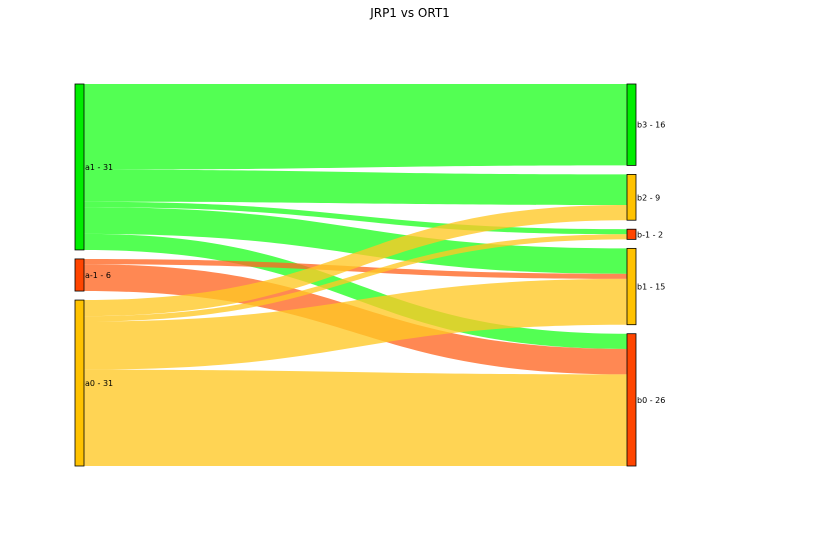 Image resolution: width=820 pixels, height=534 pixels. I want to click on chart-title: JRP1 vs ORT1, so click(409, 13).